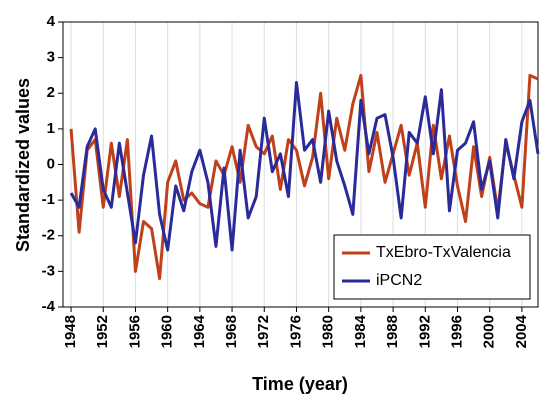 The width and height of the screenshot is (550, 404). I want to click on y-tick-label: -1, so click(48, 199).